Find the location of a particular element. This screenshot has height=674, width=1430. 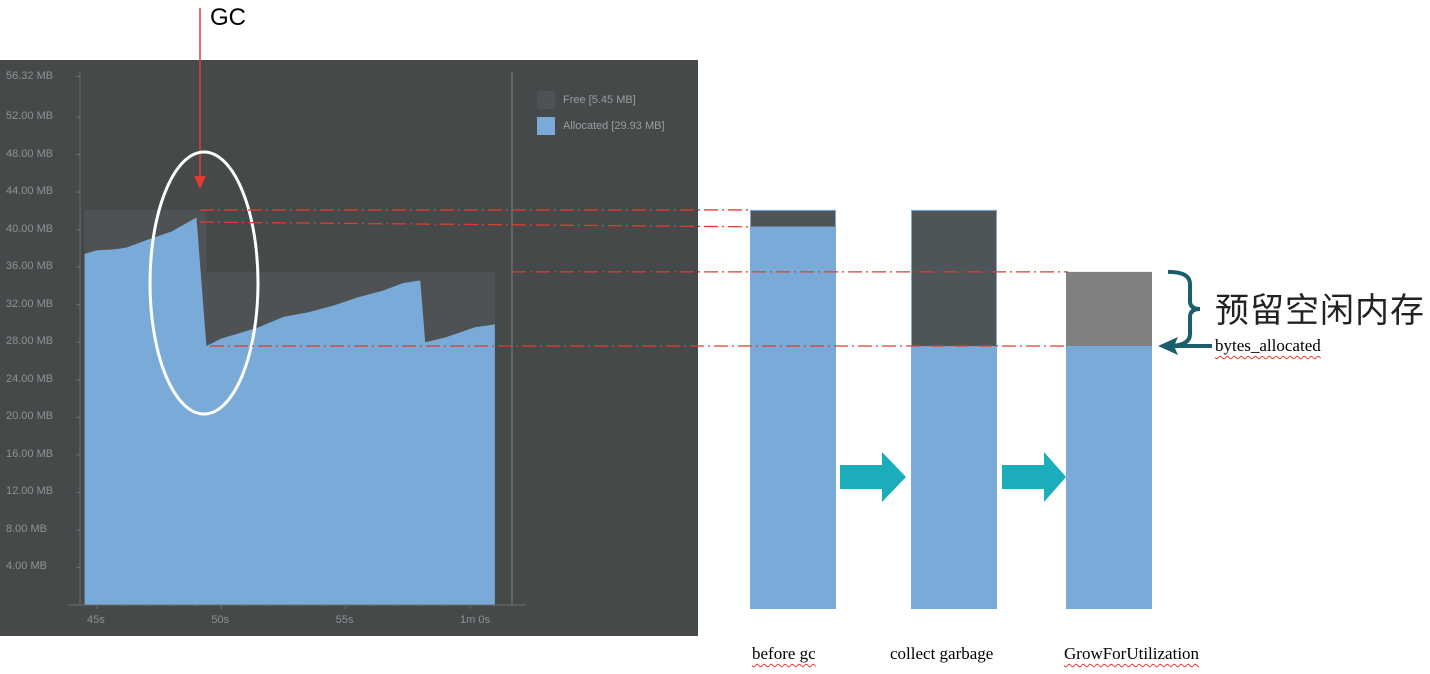

bytes-allocated-label: bytes_allocated is located at coordinates (1268, 346).